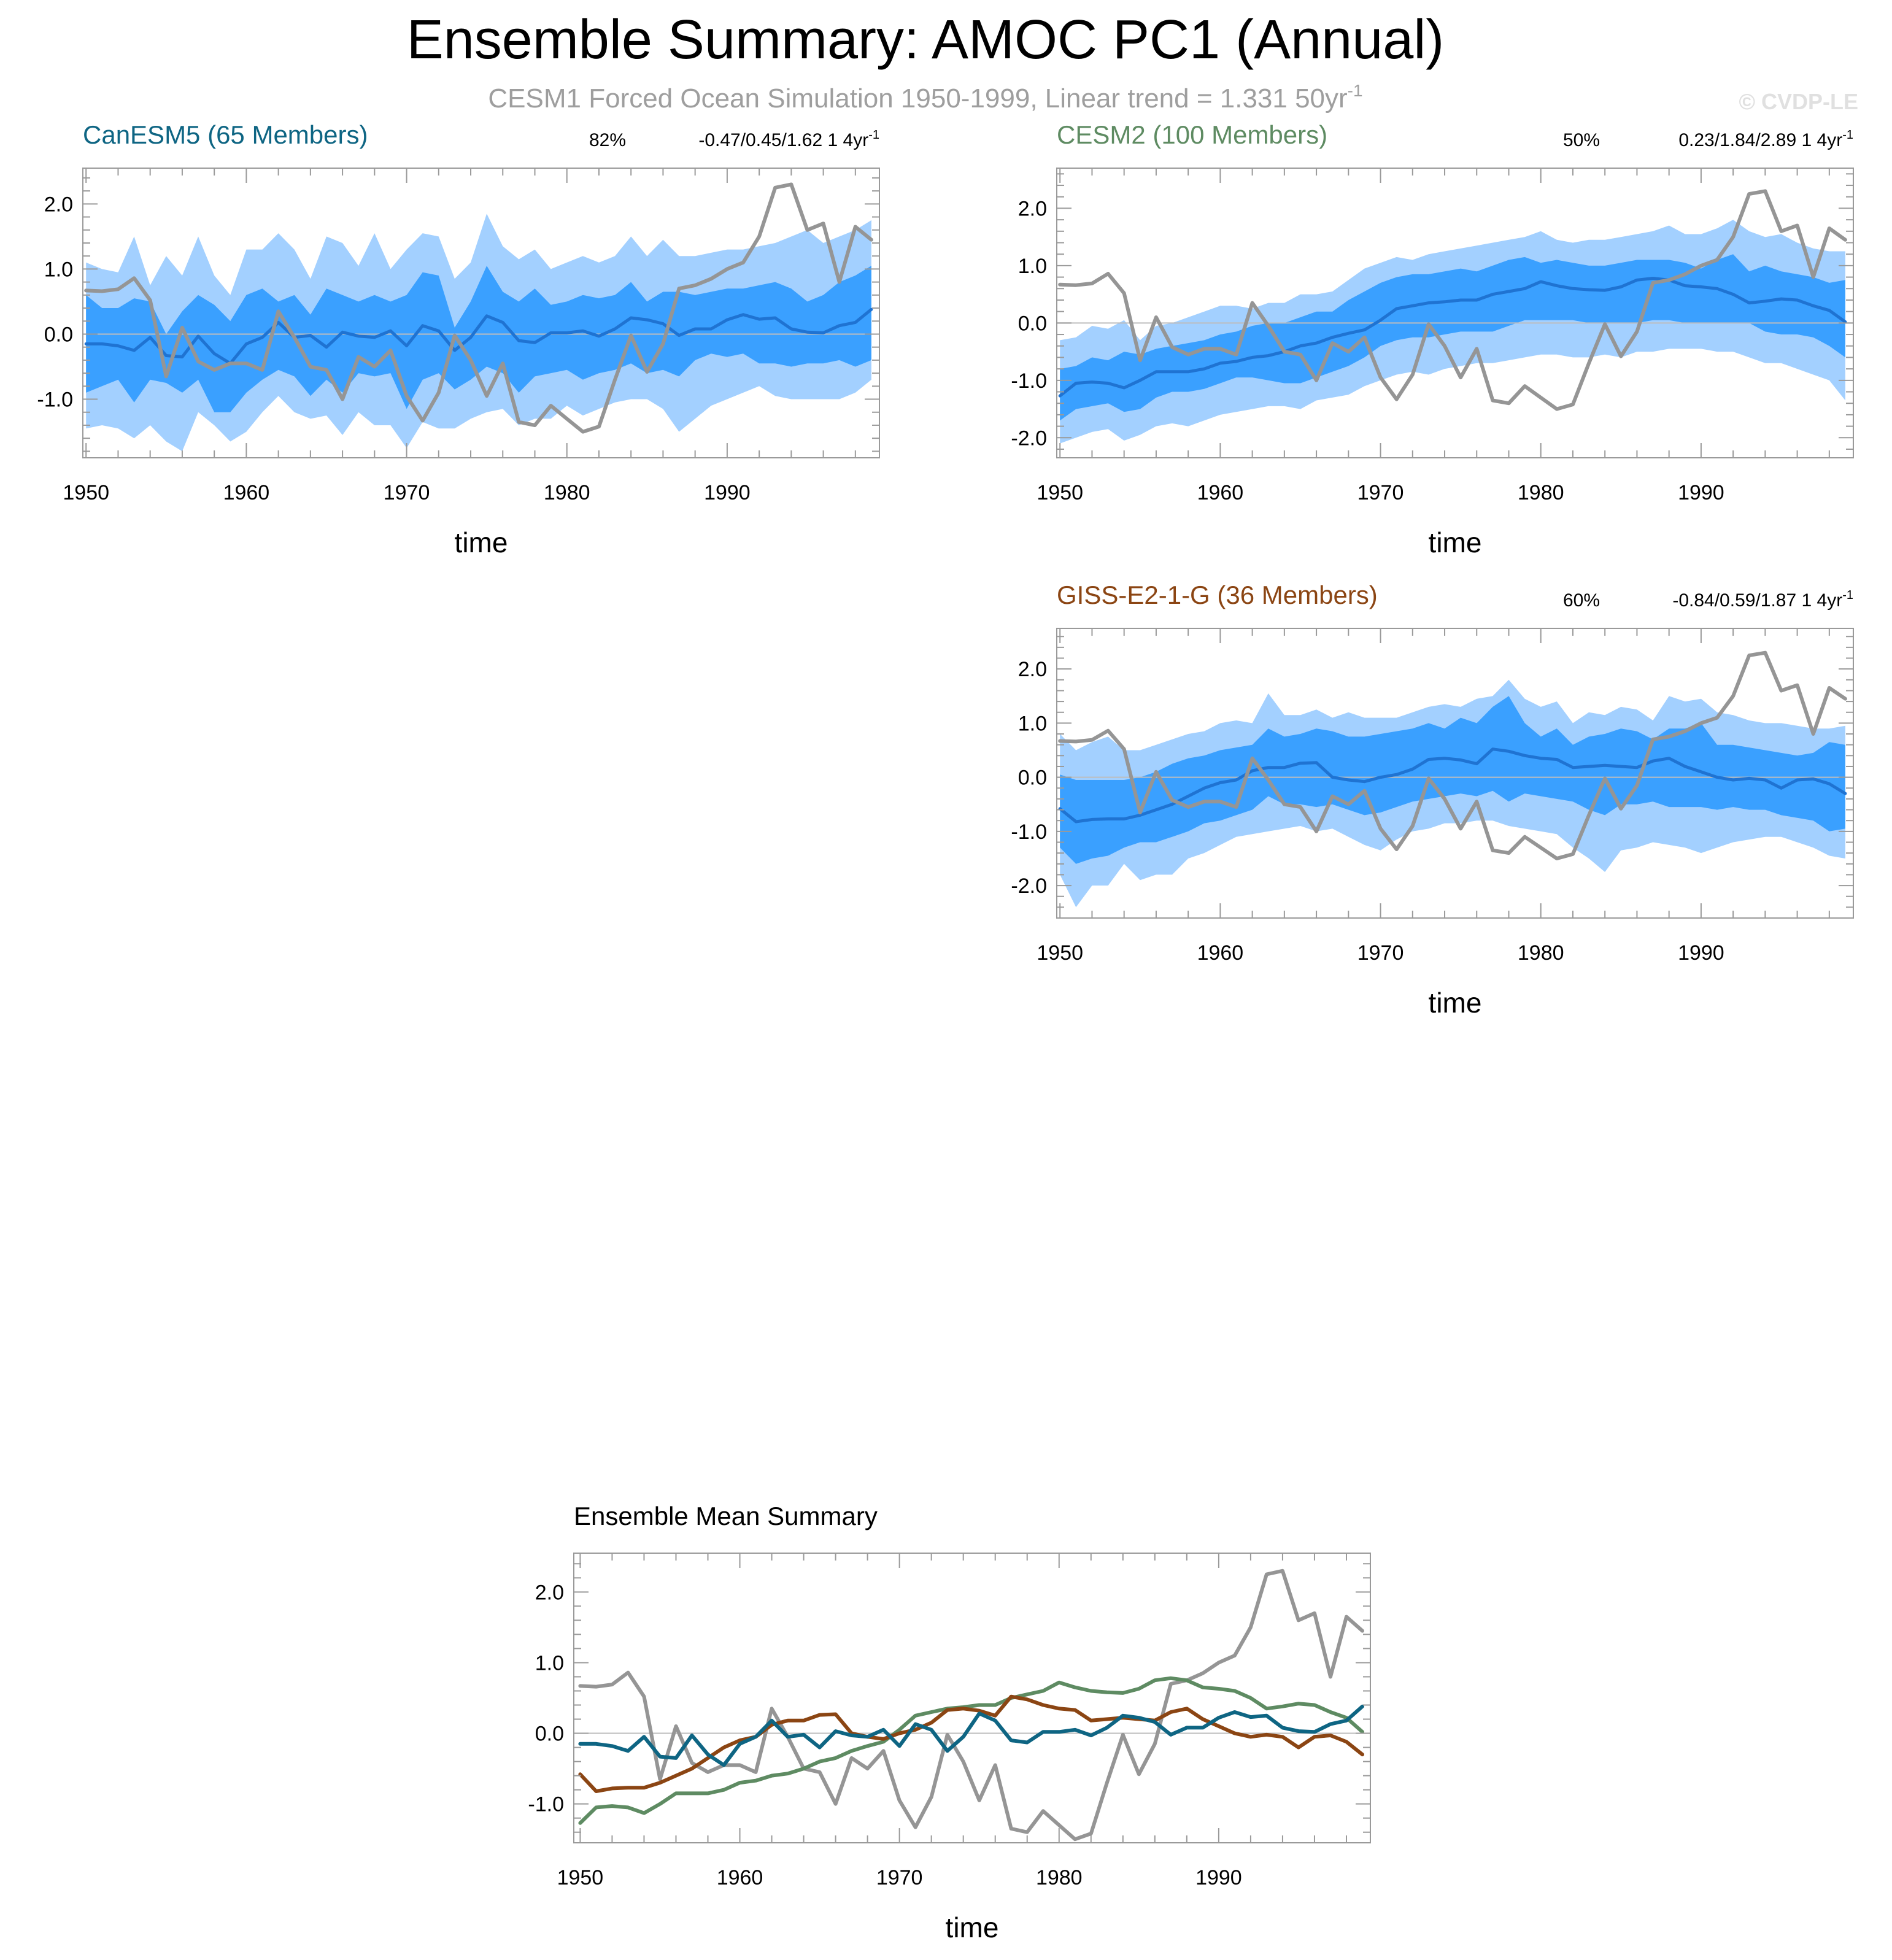 This screenshot has width=1892, height=1960. I want to click on trend-label: -0.47/0.45/1.62 1 4yr-1, so click(788, 139).